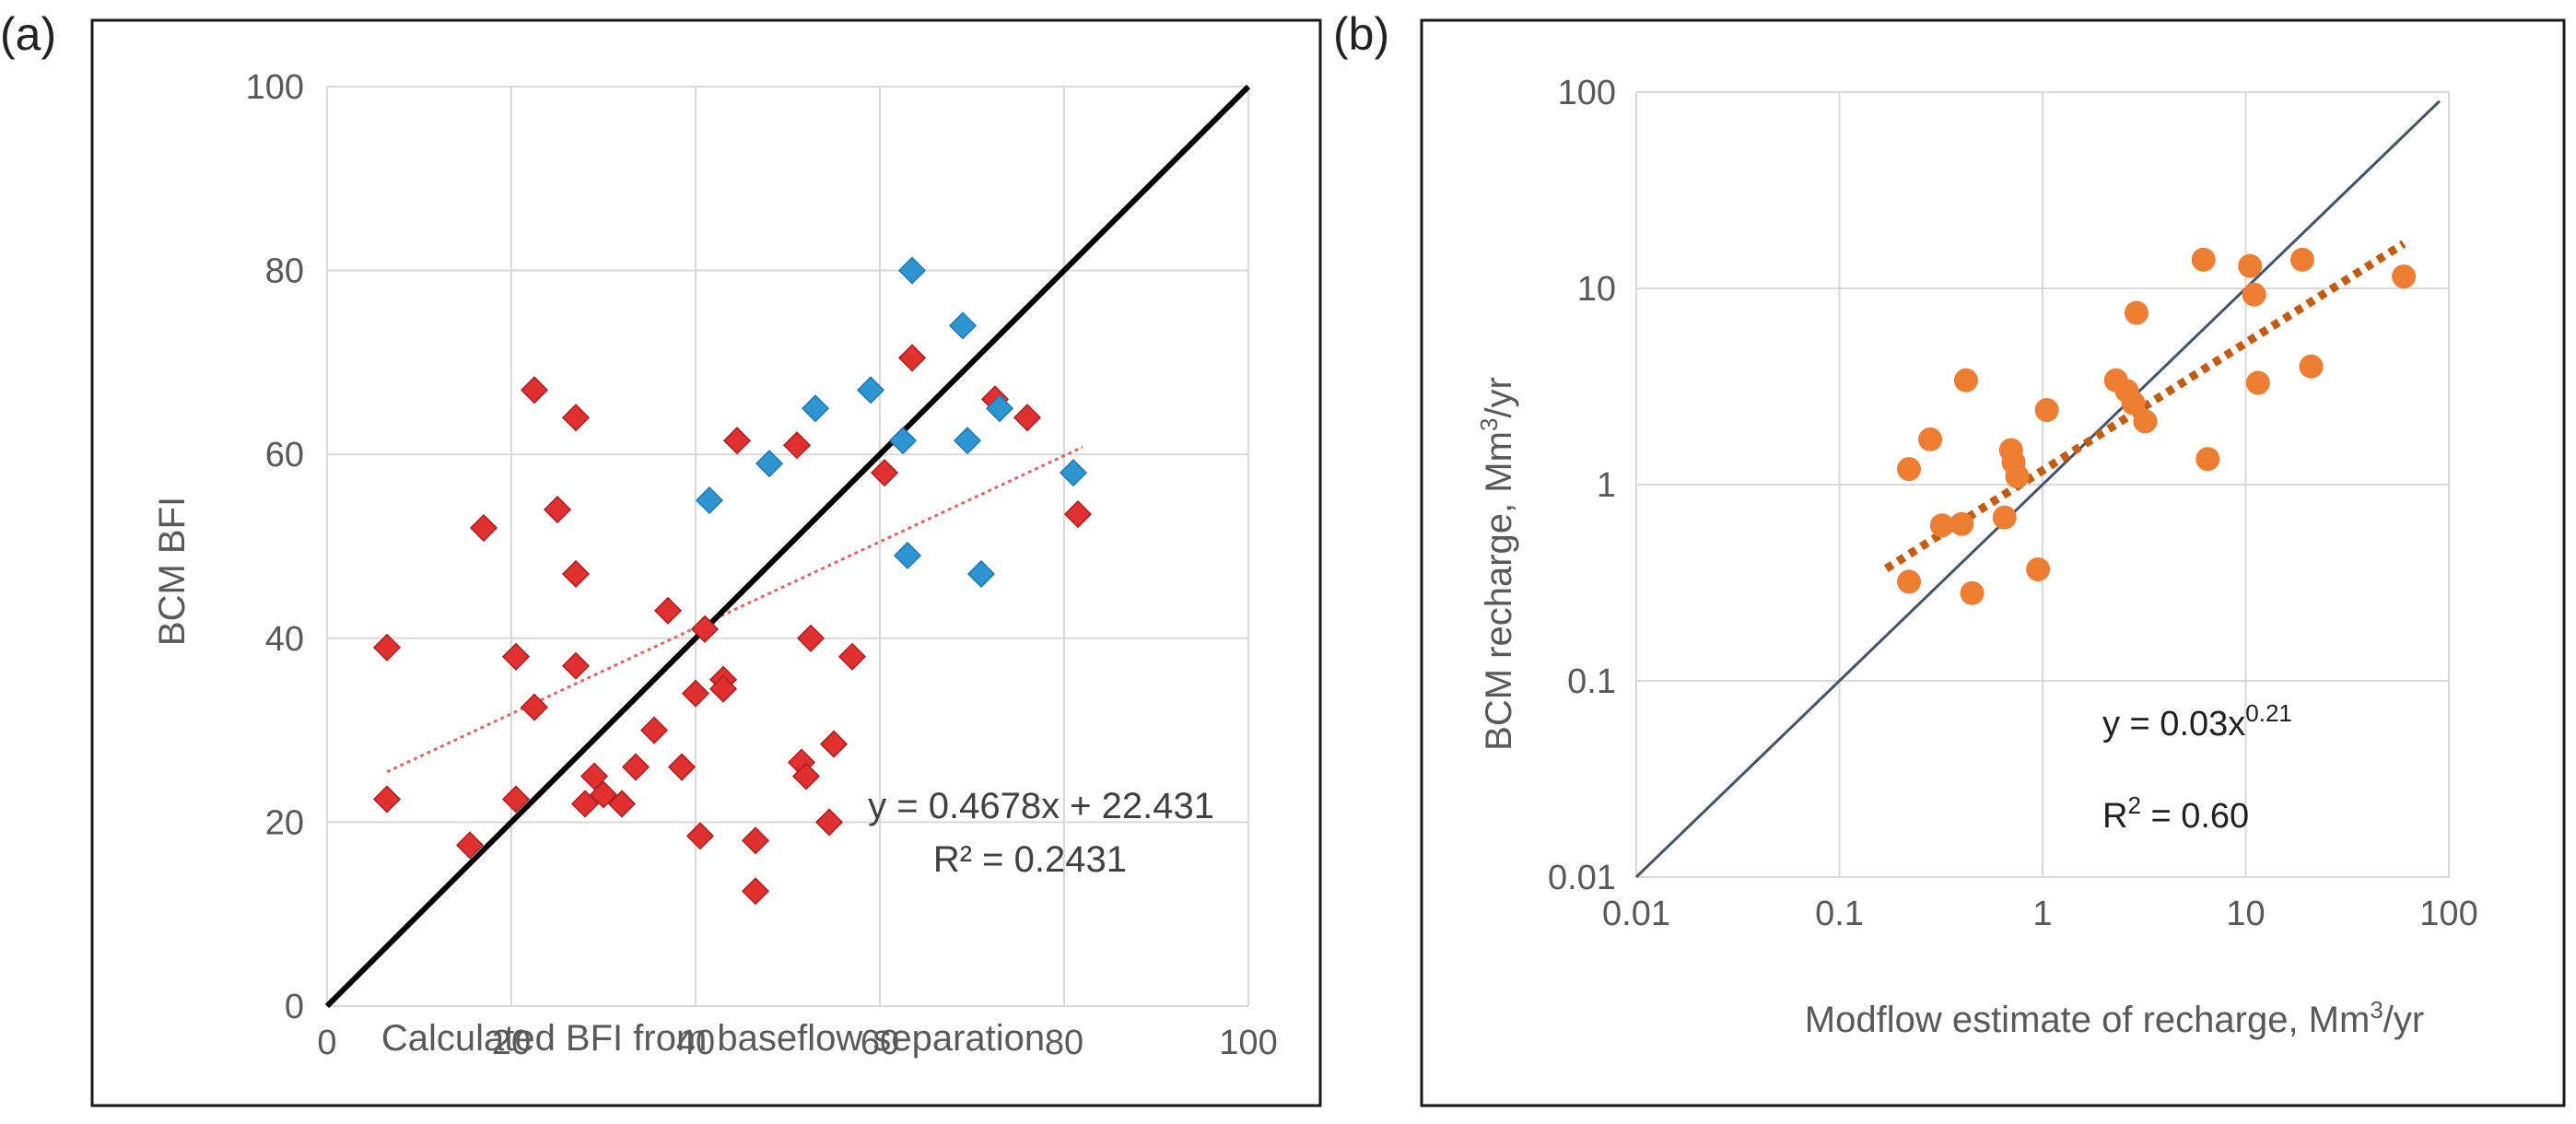 This screenshot has height=1124, width=2576. What do you see at coordinates (2133, 805) in the screenshot?
I see `panel-b-r-squared-sup: 2` at bounding box center [2133, 805].